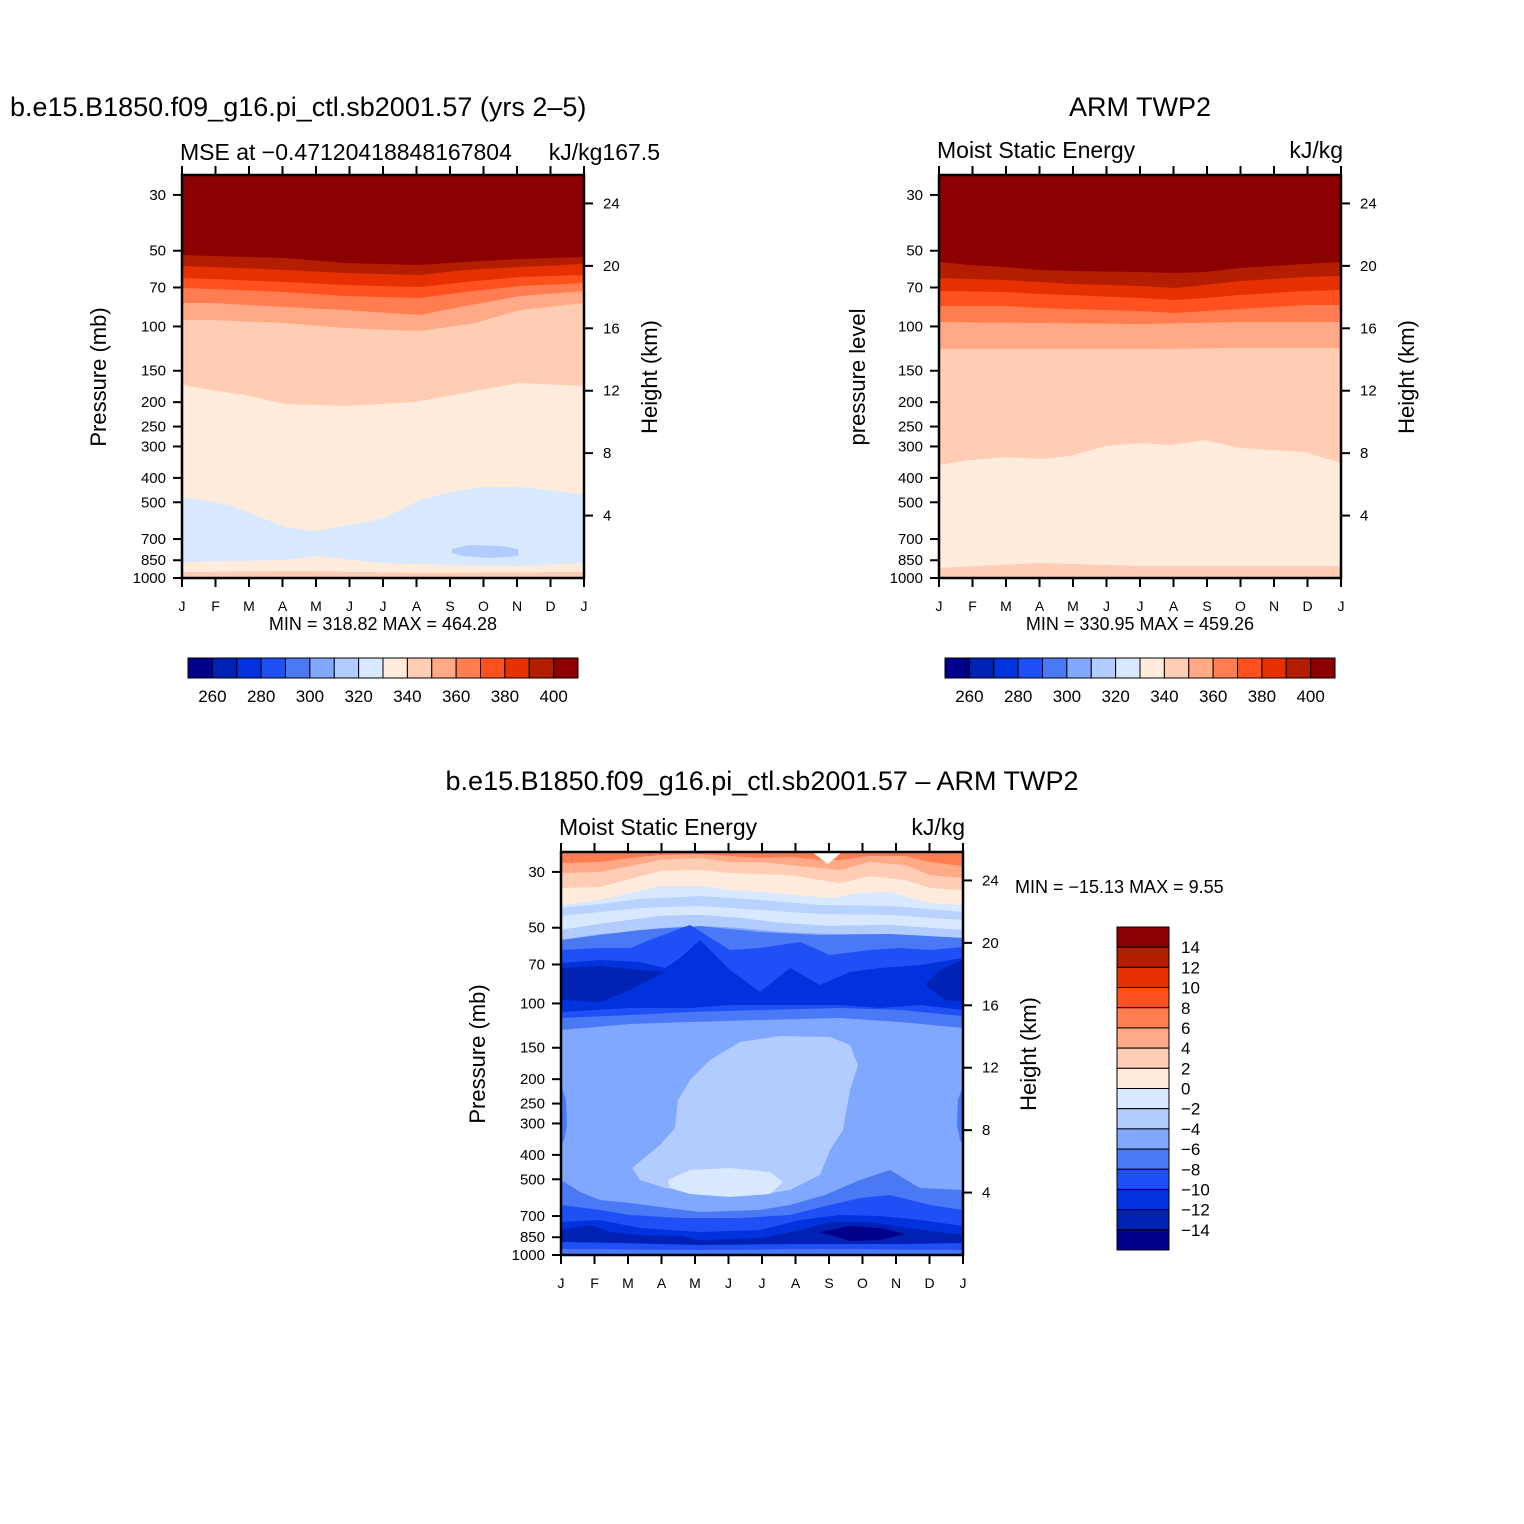 The image size is (1524, 1524). Describe the element at coordinates (532, 1216) in the screenshot. I see `diff-pressure-tick-label: 700` at that location.